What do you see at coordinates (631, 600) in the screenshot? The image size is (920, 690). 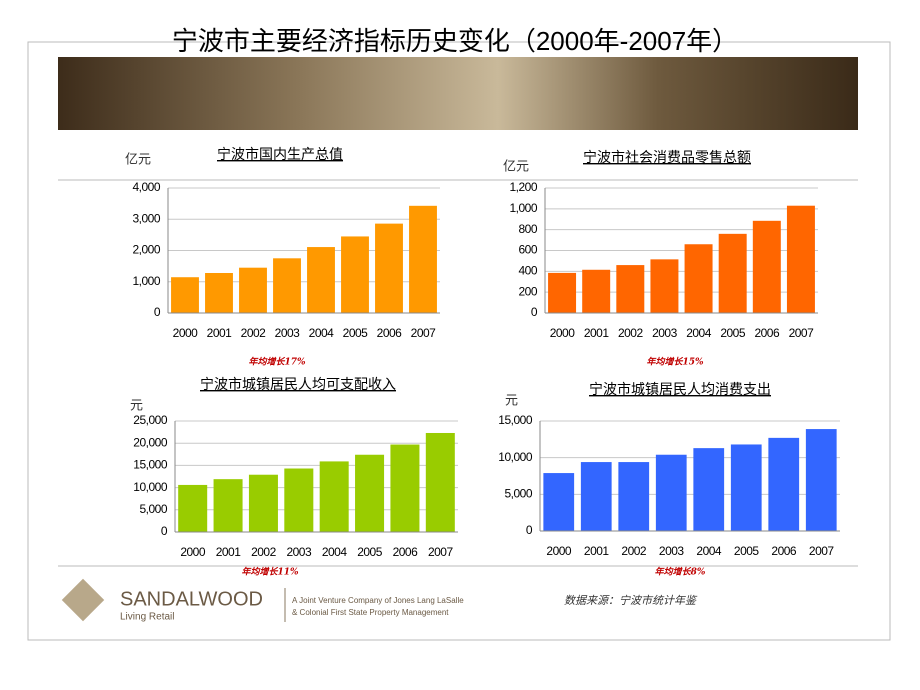 I see `source: 数据来源：宁波市统计年鉴` at bounding box center [631, 600].